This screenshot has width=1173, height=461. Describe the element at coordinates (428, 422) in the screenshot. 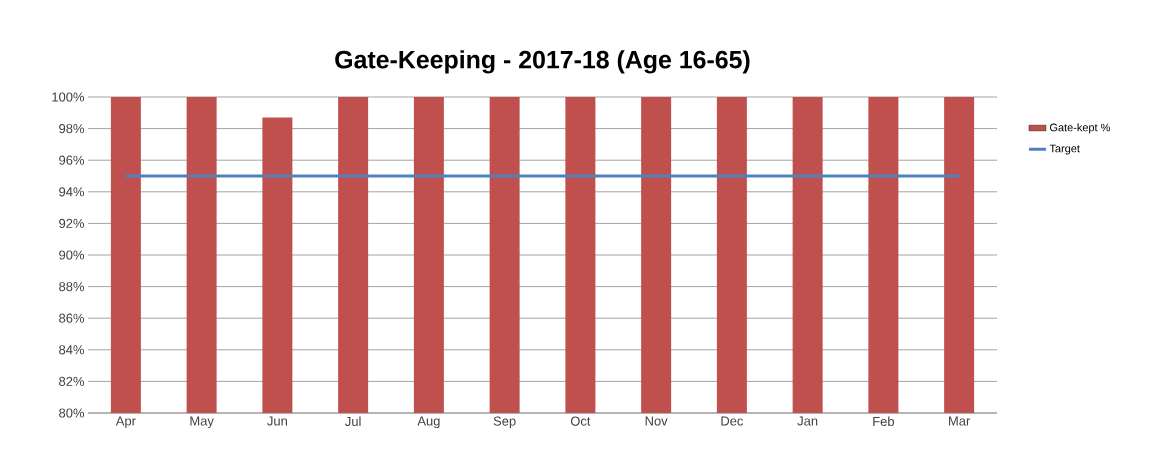

I see `x-tick-label: Aug` at that location.